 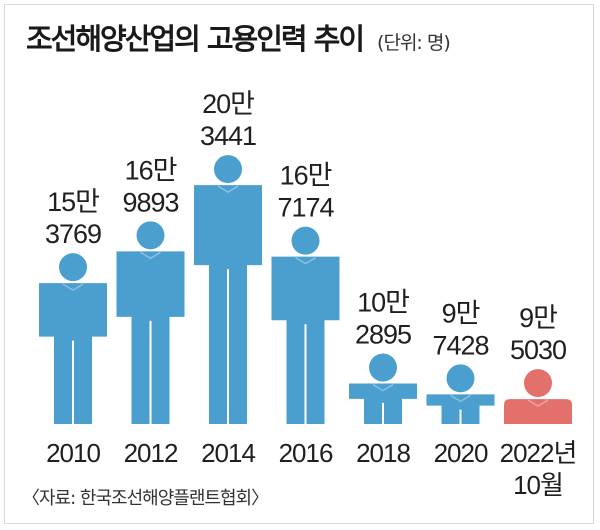 I want to click on value-label-line2: 7174, so click(x=305, y=208).